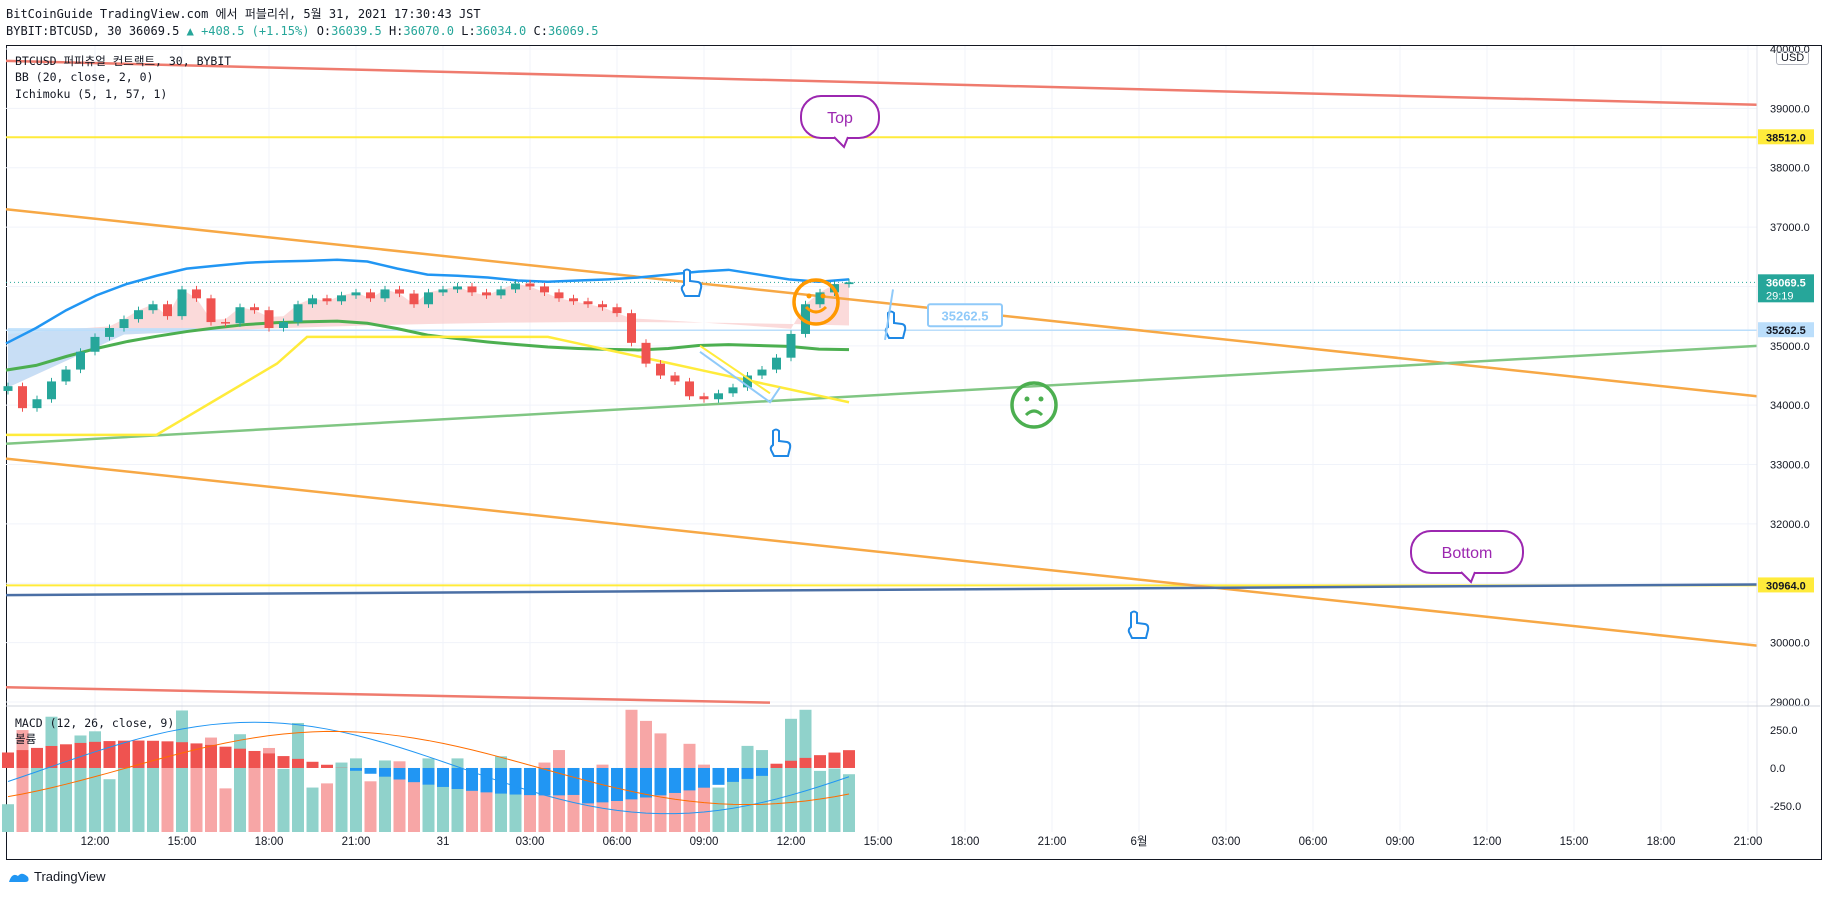 The width and height of the screenshot is (1828, 897). What do you see at coordinates (1790, 228) in the screenshot?
I see `price-tick-label: 37000.0` at bounding box center [1790, 228].